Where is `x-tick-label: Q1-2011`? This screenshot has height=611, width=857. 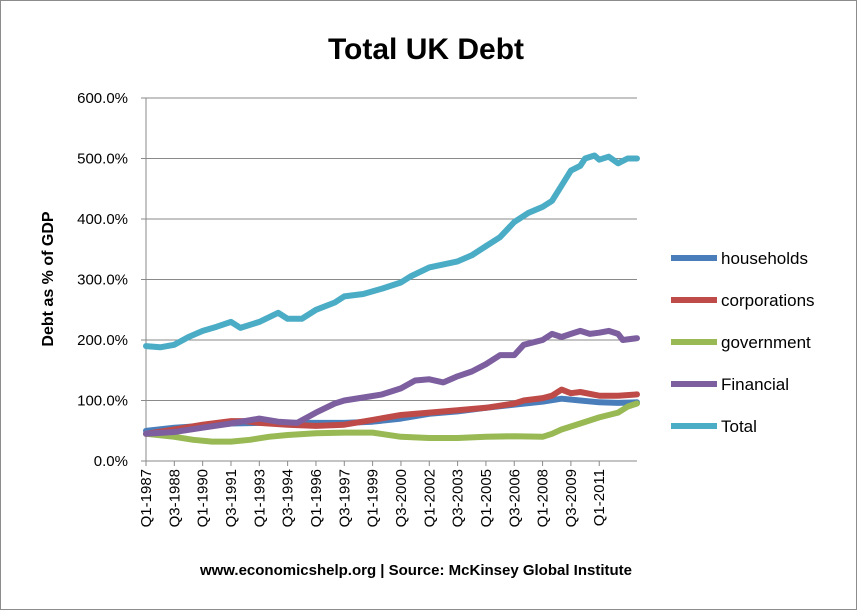 x-tick-label: Q1-2011 is located at coordinates (599, 497).